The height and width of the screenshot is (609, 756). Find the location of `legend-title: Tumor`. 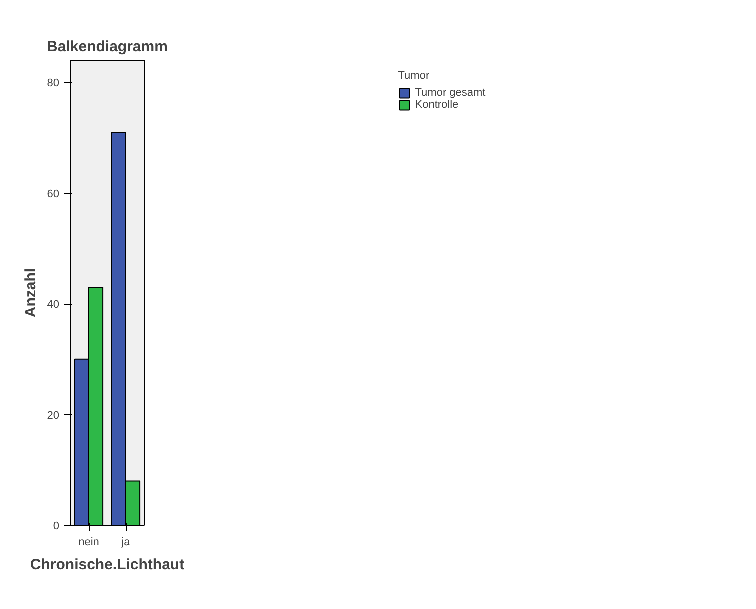

legend-title: Tumor is located at coordinates (414, 76).